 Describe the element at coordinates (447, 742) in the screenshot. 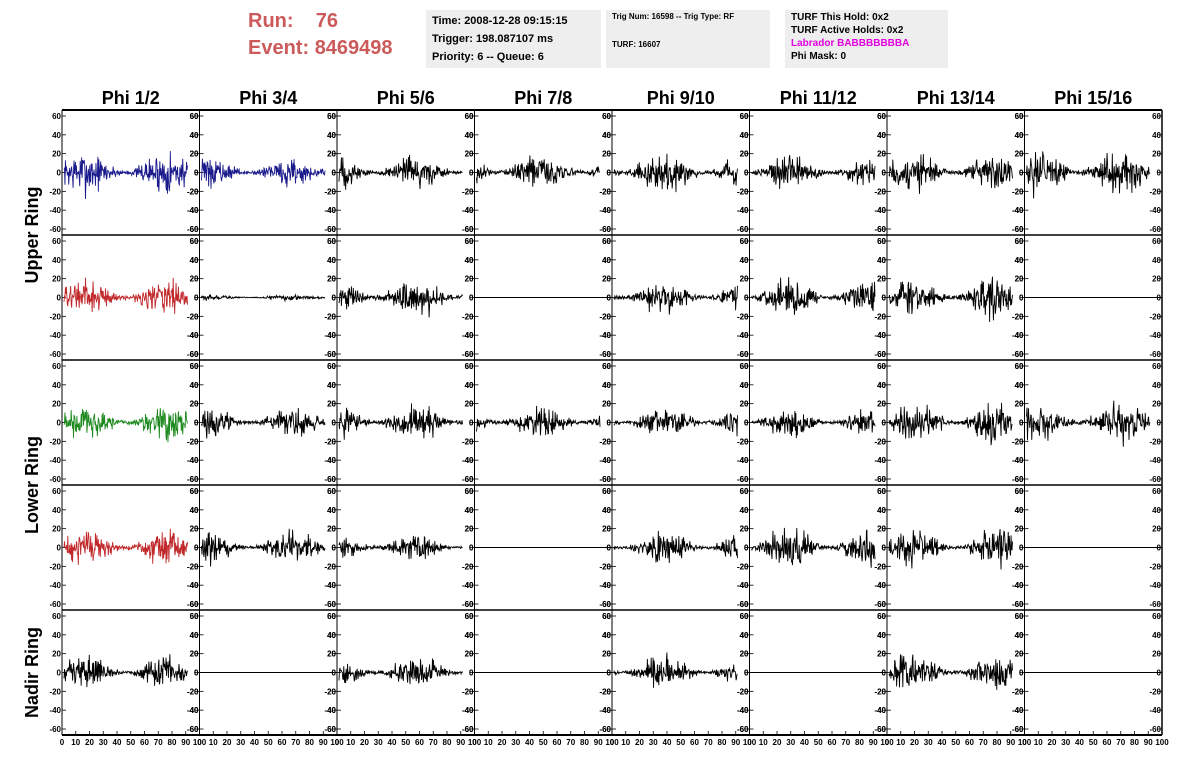

I see `x-tick-label: 80` at that location.